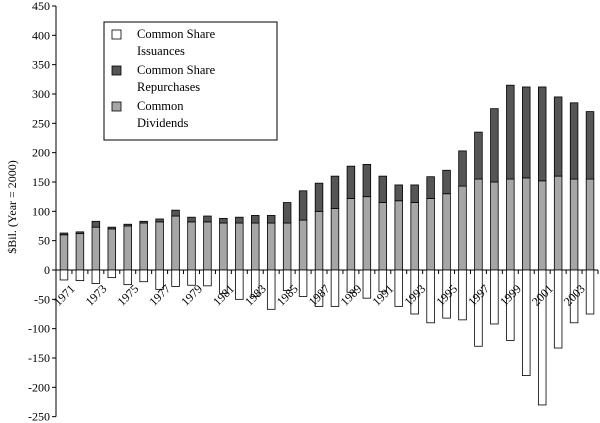 This screenshot has height=423, width=600. Describe the element at coordinates (64, 295) in the screenshot. I see `x-tick-label: 1971` at that location.